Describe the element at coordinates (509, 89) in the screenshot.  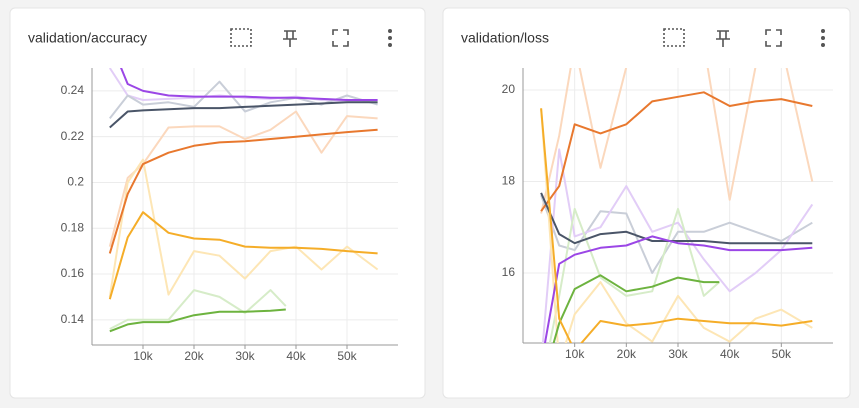
I see `y-tick-label: 20` at that location.